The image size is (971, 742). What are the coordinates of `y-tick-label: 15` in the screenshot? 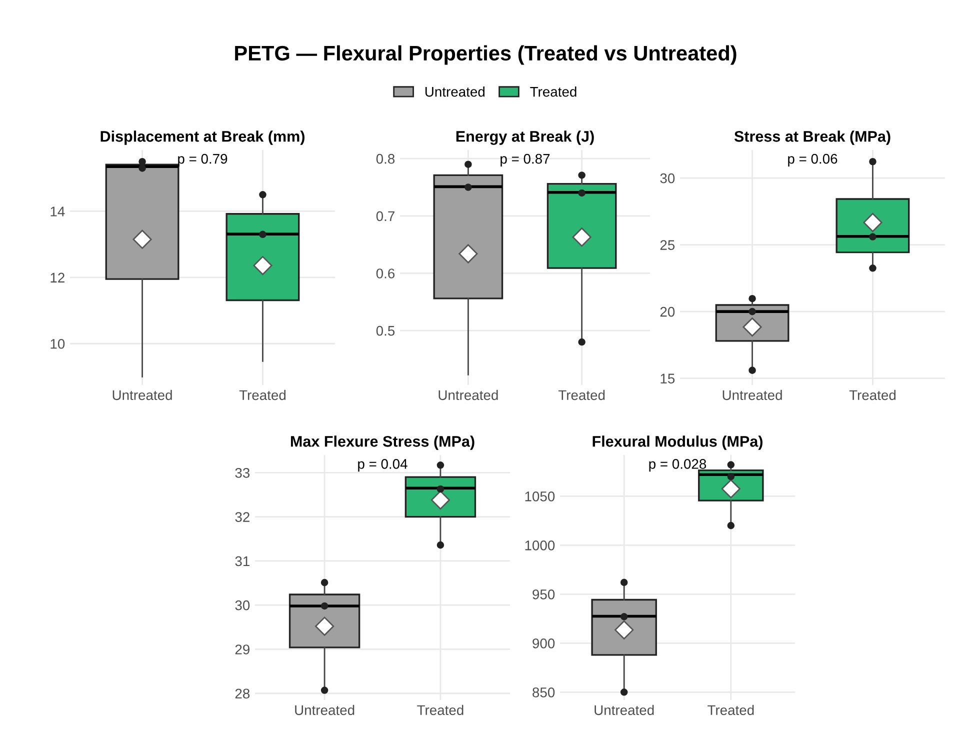 It's located at (667, 379).